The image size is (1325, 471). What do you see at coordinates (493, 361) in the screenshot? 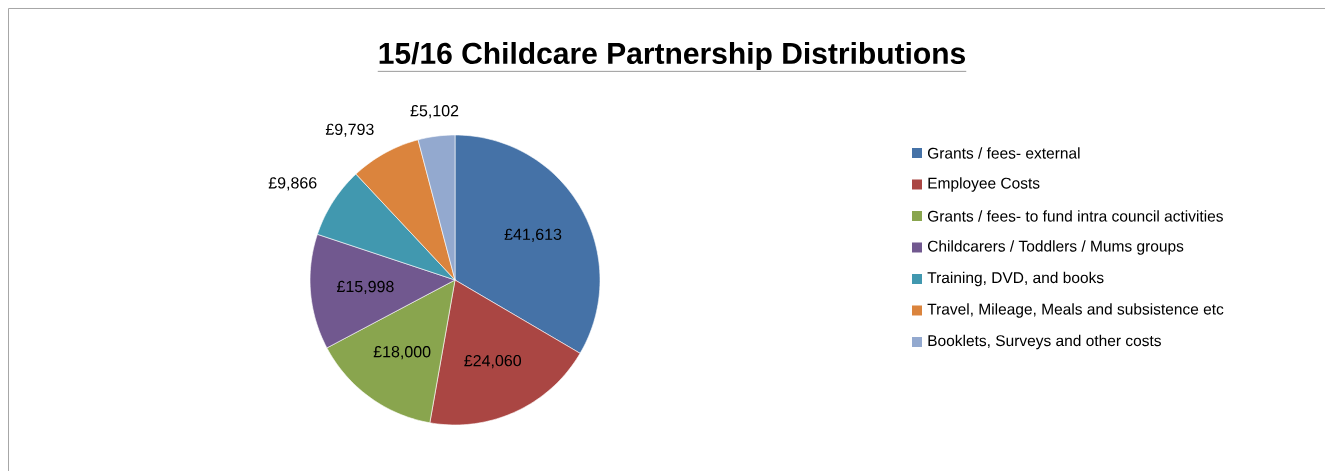
I see `data-label: £24,060` at bounding box center [493, 361].